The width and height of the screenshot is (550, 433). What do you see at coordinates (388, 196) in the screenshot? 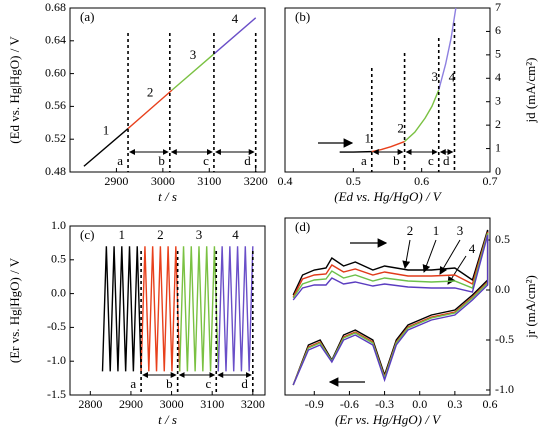
I see `x-axis-label: (Ed vs. Hg/HgO) / V` at bounding box center [388, 196].